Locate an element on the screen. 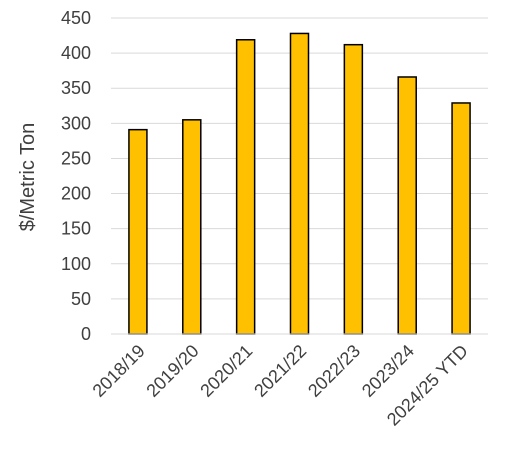 The width and height of the screenshot is (510, 473). y-tick-label: 0 is located at coordinates (86, 334).